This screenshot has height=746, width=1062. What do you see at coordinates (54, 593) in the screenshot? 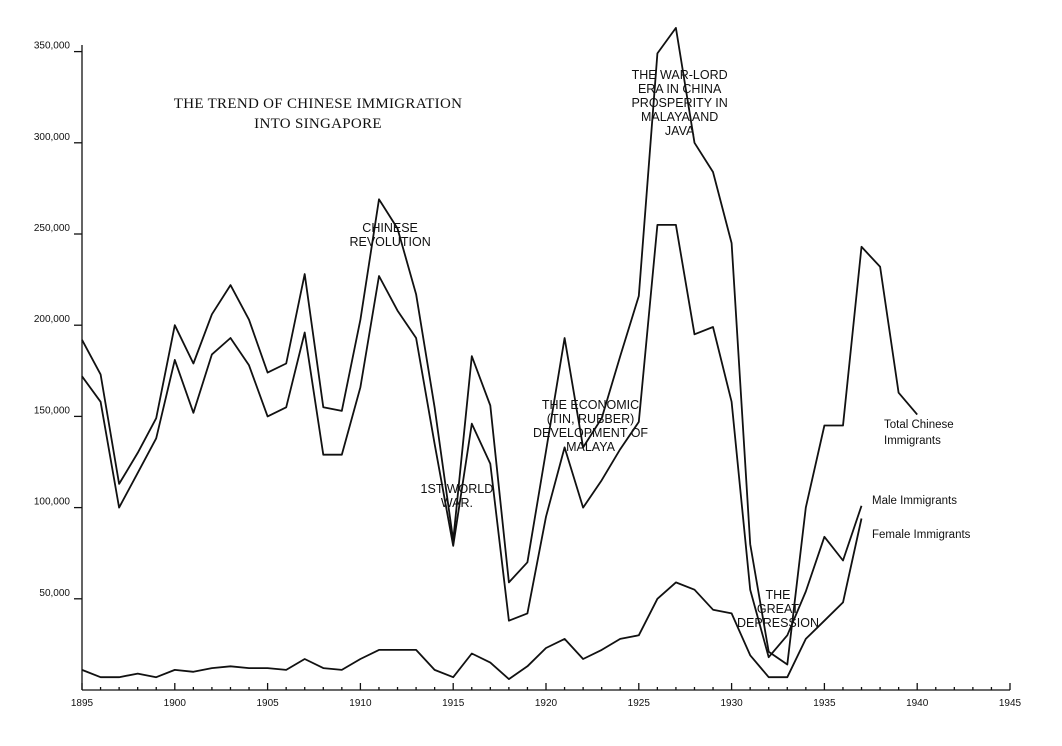
I see `y-tick-label: 50,000` at bounding box center [54, 593].